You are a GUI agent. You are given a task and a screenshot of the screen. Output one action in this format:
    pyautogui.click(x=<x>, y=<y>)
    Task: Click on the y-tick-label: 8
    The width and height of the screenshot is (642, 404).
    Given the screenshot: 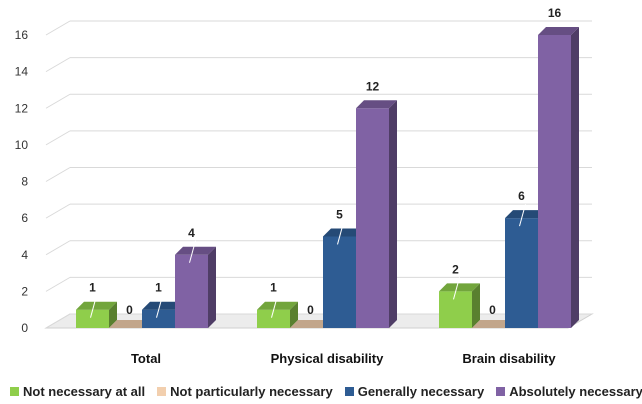 What is the action you would take?
    pyautogui.click(x=24, y=182)
    